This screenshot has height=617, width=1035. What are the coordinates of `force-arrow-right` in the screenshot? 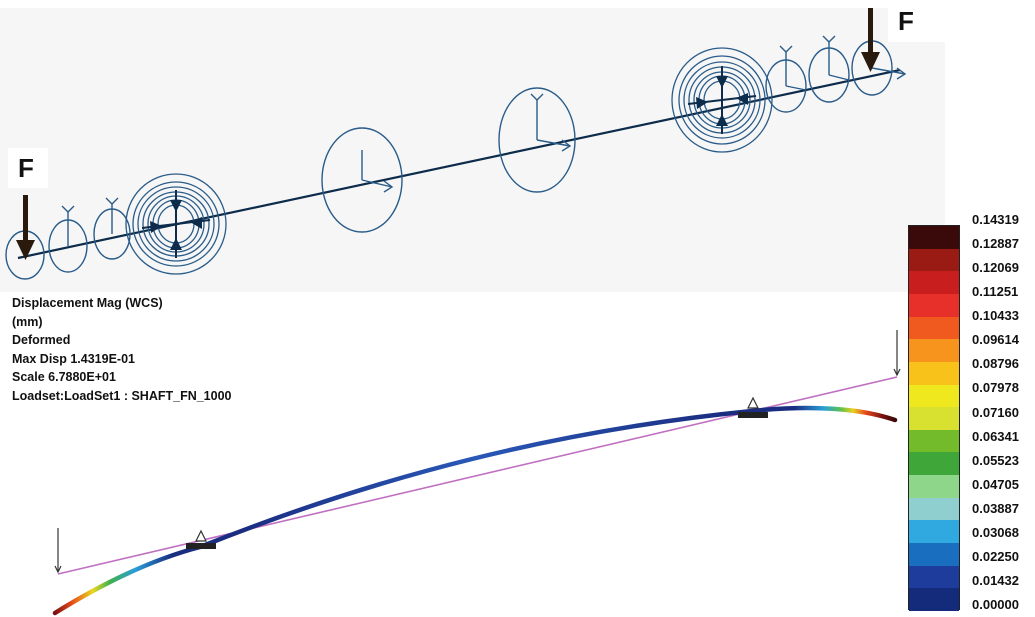 It's located at (870, 40).